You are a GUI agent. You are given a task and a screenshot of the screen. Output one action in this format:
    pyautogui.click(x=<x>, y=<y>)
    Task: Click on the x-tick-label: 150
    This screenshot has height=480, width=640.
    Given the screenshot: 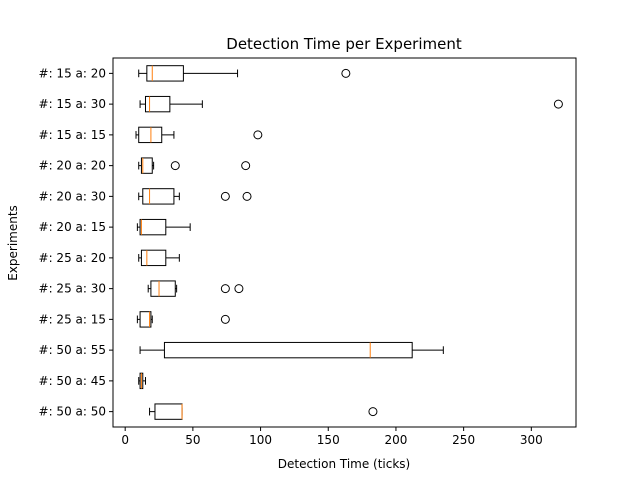 What is the action you would take?
    pyautogui.click(x=328, y=440)
    